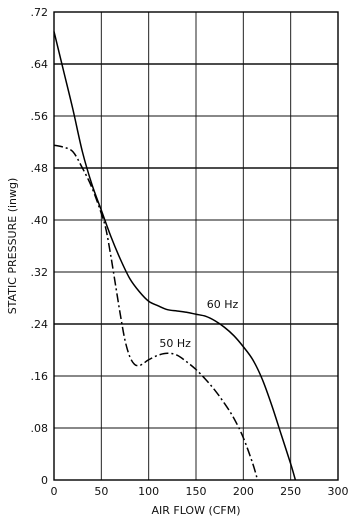 The height and width of the screenshot is (525, 349). I want to click on y-tick-label: .72, so click(40, 12).